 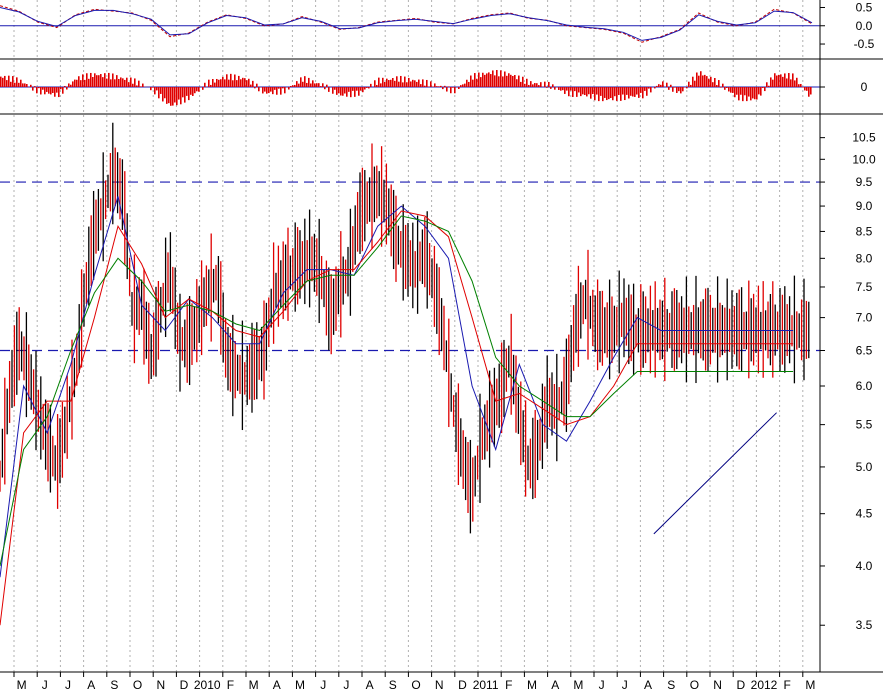 What do you see at coordinates (323, 685) in the screenshot?
I see `x-tick-label: J` at bounding box center [323, 685].